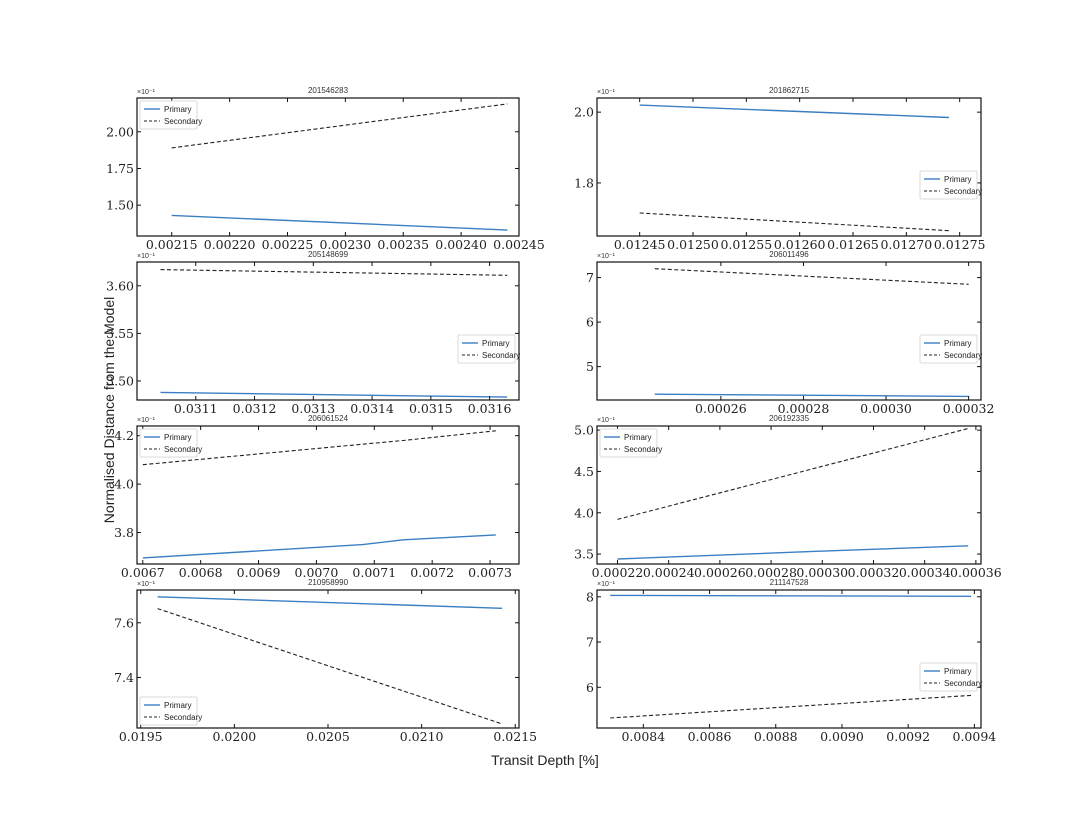  What do you see at coordinates (120, 380) in the screenshot?
I see `y-tick-label: 3.50` at bounding box center [120, 380].